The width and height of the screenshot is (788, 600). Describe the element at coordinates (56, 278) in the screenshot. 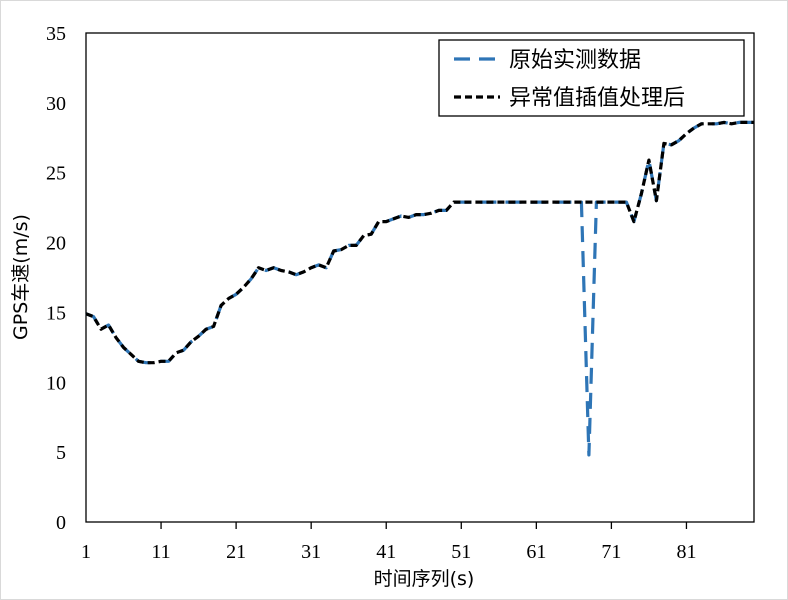

I see `y-tick-labels: 0 5 10 15 20 25 30 35` at that location.